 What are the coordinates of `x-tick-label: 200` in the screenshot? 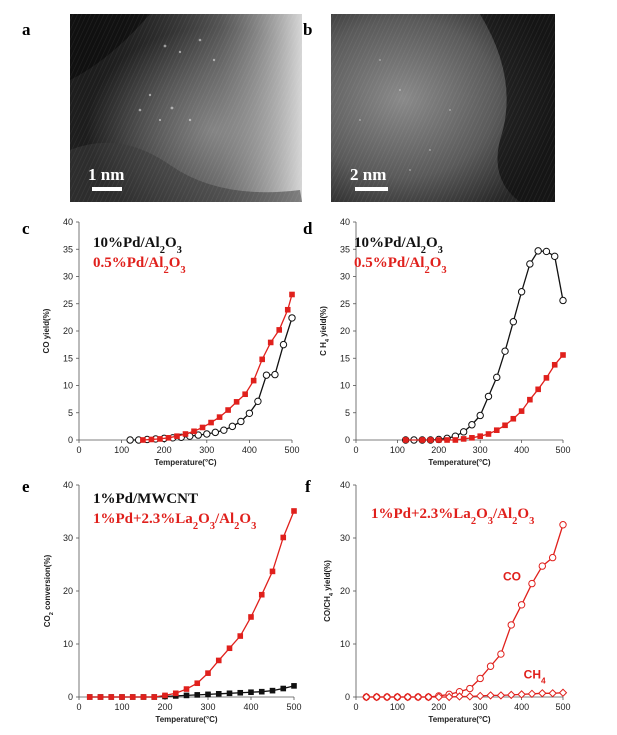 It's located at (164, 450).